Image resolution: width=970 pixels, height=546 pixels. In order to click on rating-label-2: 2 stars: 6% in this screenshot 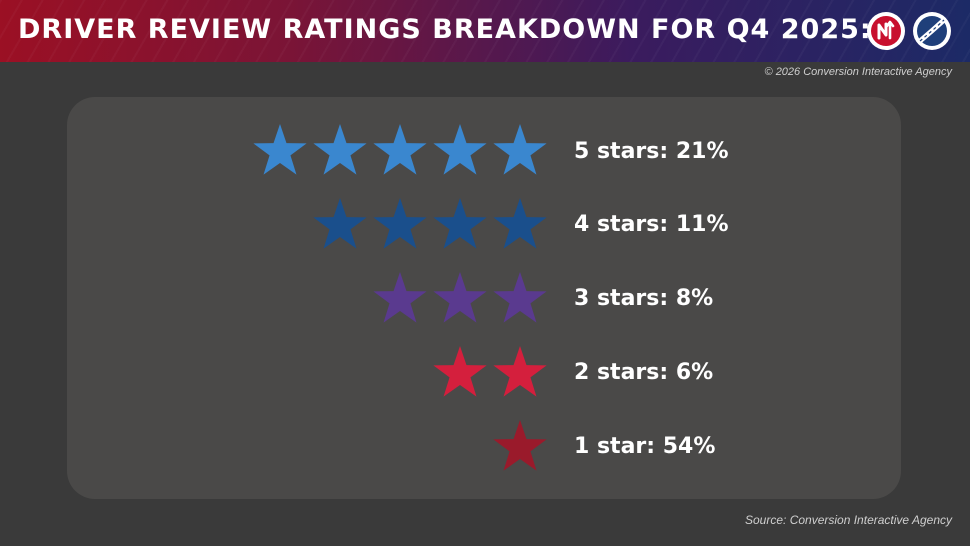, I will do `click(644, 372)`.